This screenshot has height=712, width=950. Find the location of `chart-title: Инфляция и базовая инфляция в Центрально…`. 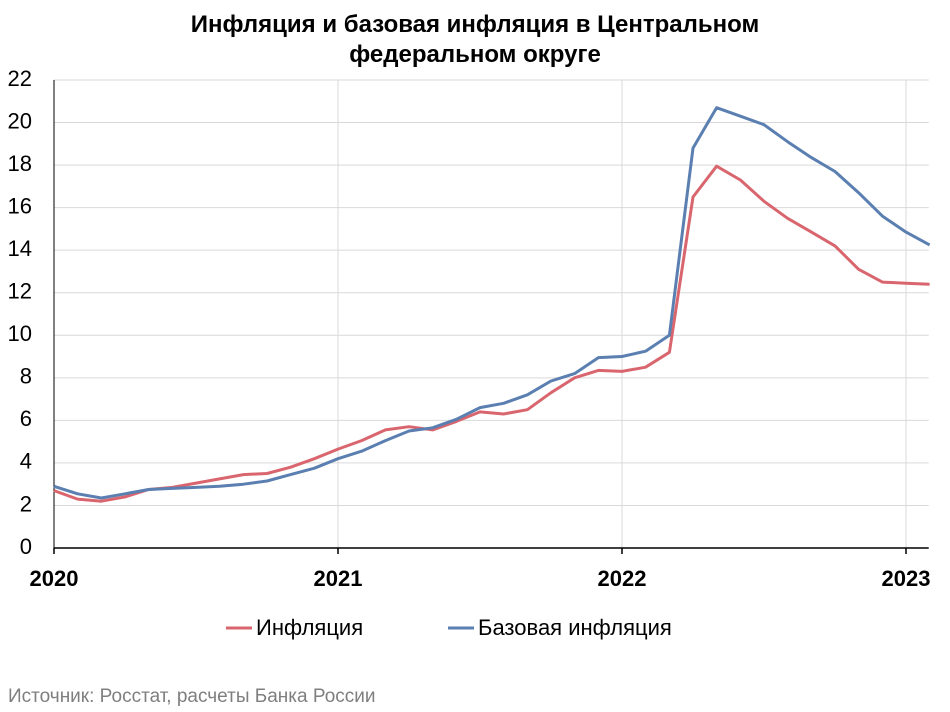

chart-title: Инфляция и базовая инфляция в Центрально… is located at coordinates (475, 39).